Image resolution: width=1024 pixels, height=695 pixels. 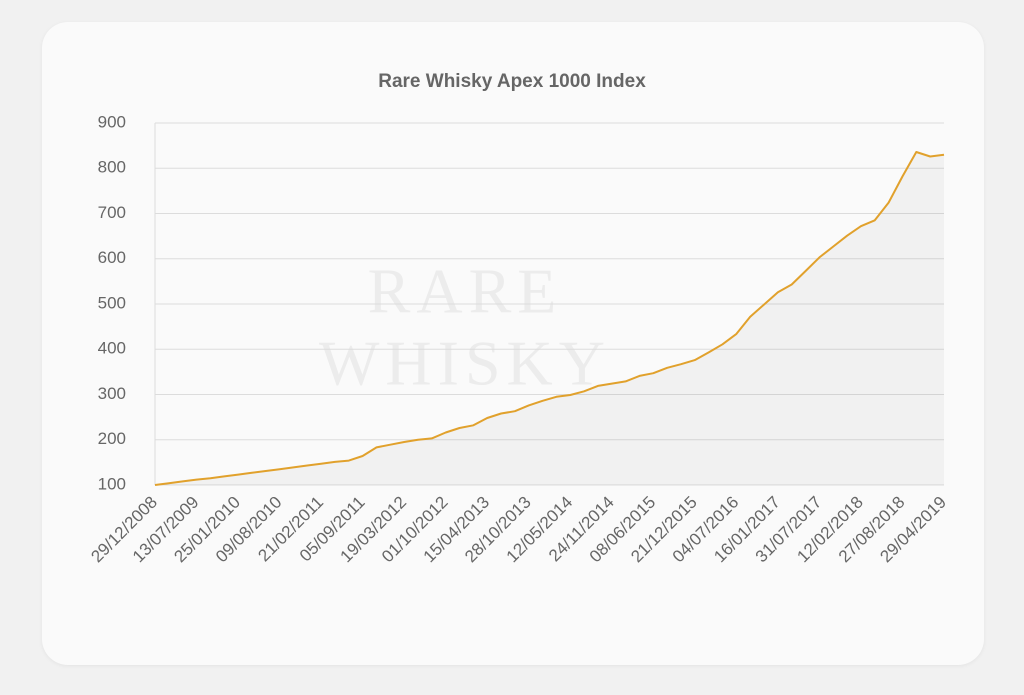 What do you see at coordinates (112, 393) in the screenshot?
I see `y-tick-label: 300` at bounding box center [112, 393].